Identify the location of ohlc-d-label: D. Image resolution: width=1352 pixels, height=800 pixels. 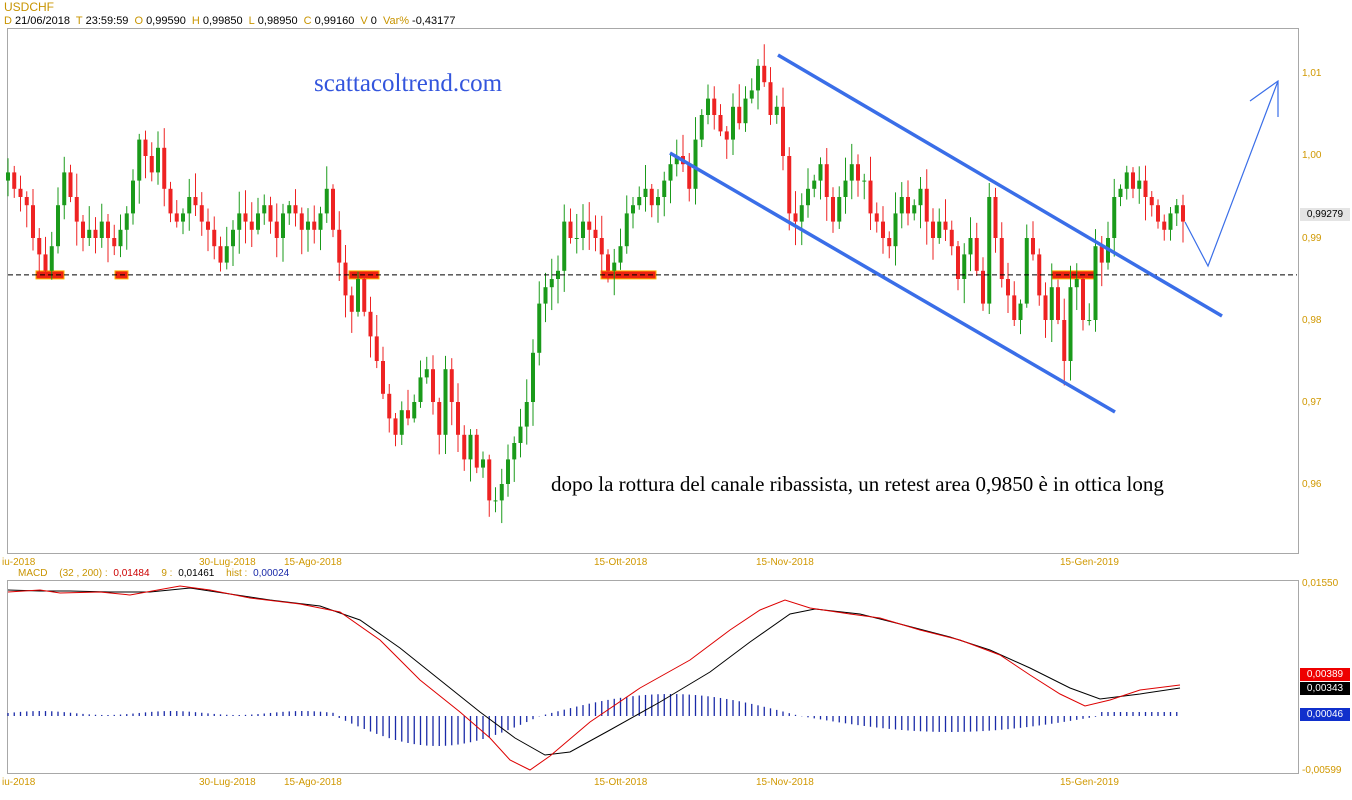
(8, 21).